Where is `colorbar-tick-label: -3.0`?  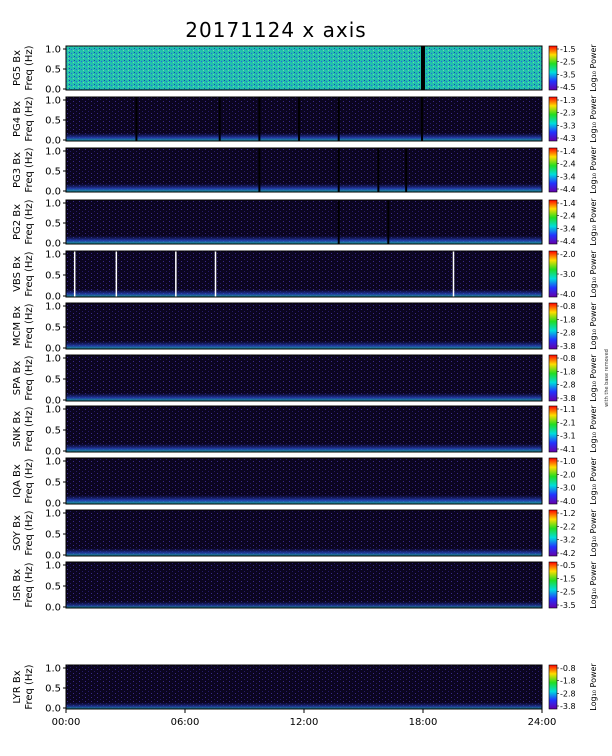
colorbar-tick-label: -3.0 is located at coordinates (568, 274).